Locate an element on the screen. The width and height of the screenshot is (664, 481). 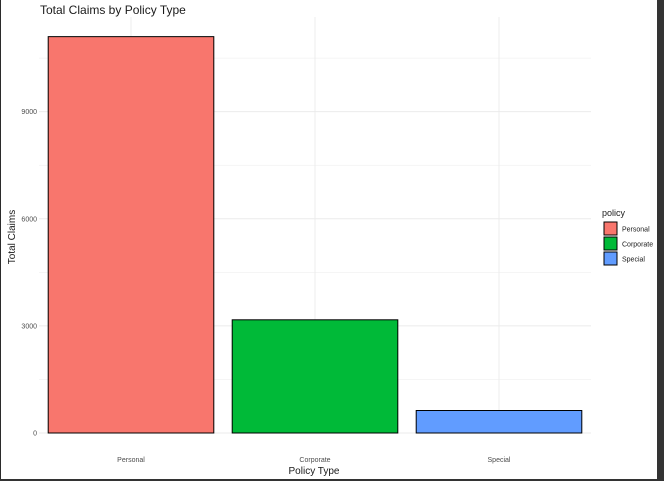
legend-key-corporate is located at coordinates (610, 243).